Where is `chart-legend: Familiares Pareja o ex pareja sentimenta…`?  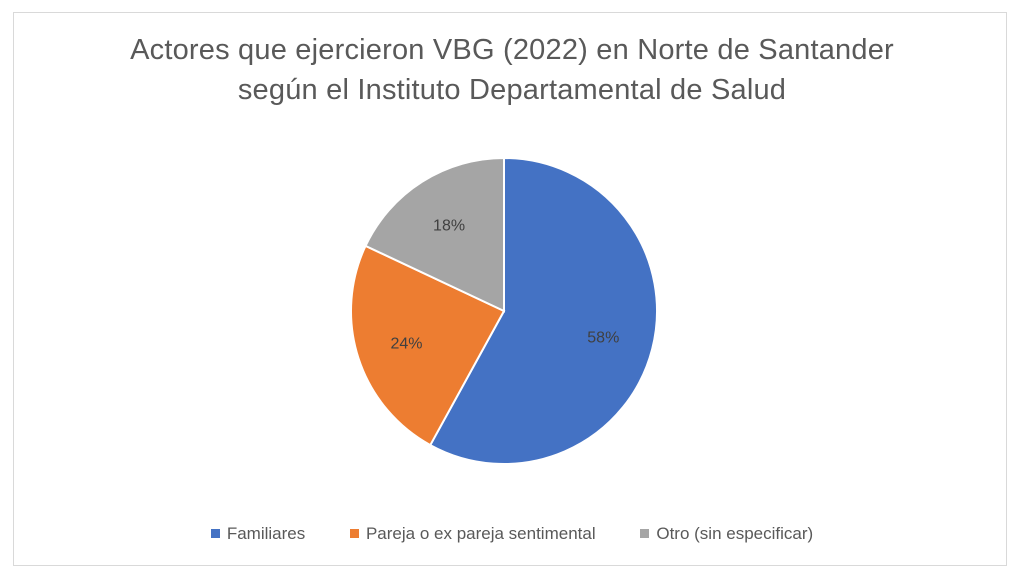 chart-legend: Familiares Pareja o ex pareja sentimenta… is located at coordinates (512, 533).